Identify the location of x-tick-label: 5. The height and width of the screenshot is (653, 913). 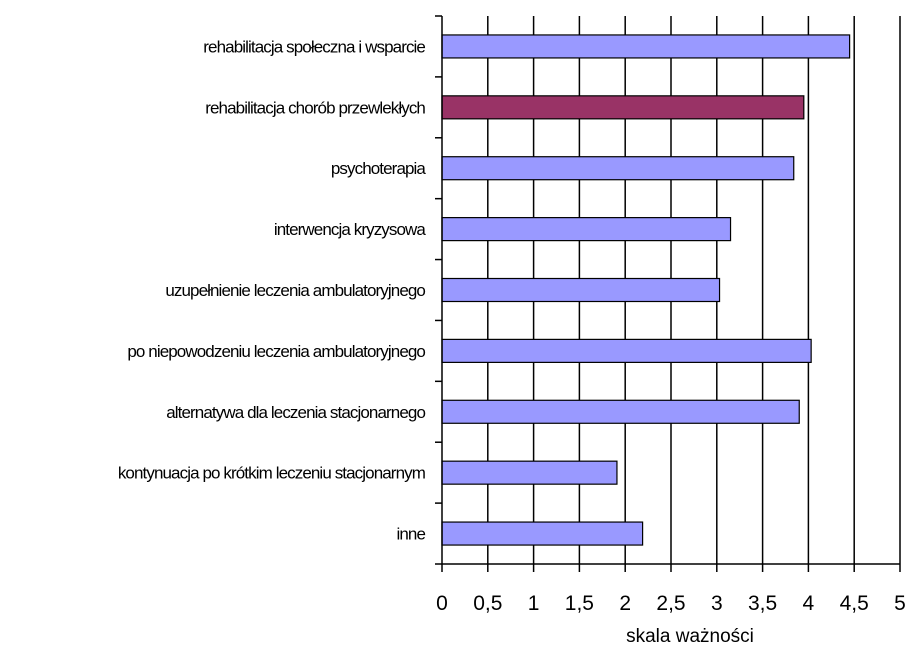
(900, 603).